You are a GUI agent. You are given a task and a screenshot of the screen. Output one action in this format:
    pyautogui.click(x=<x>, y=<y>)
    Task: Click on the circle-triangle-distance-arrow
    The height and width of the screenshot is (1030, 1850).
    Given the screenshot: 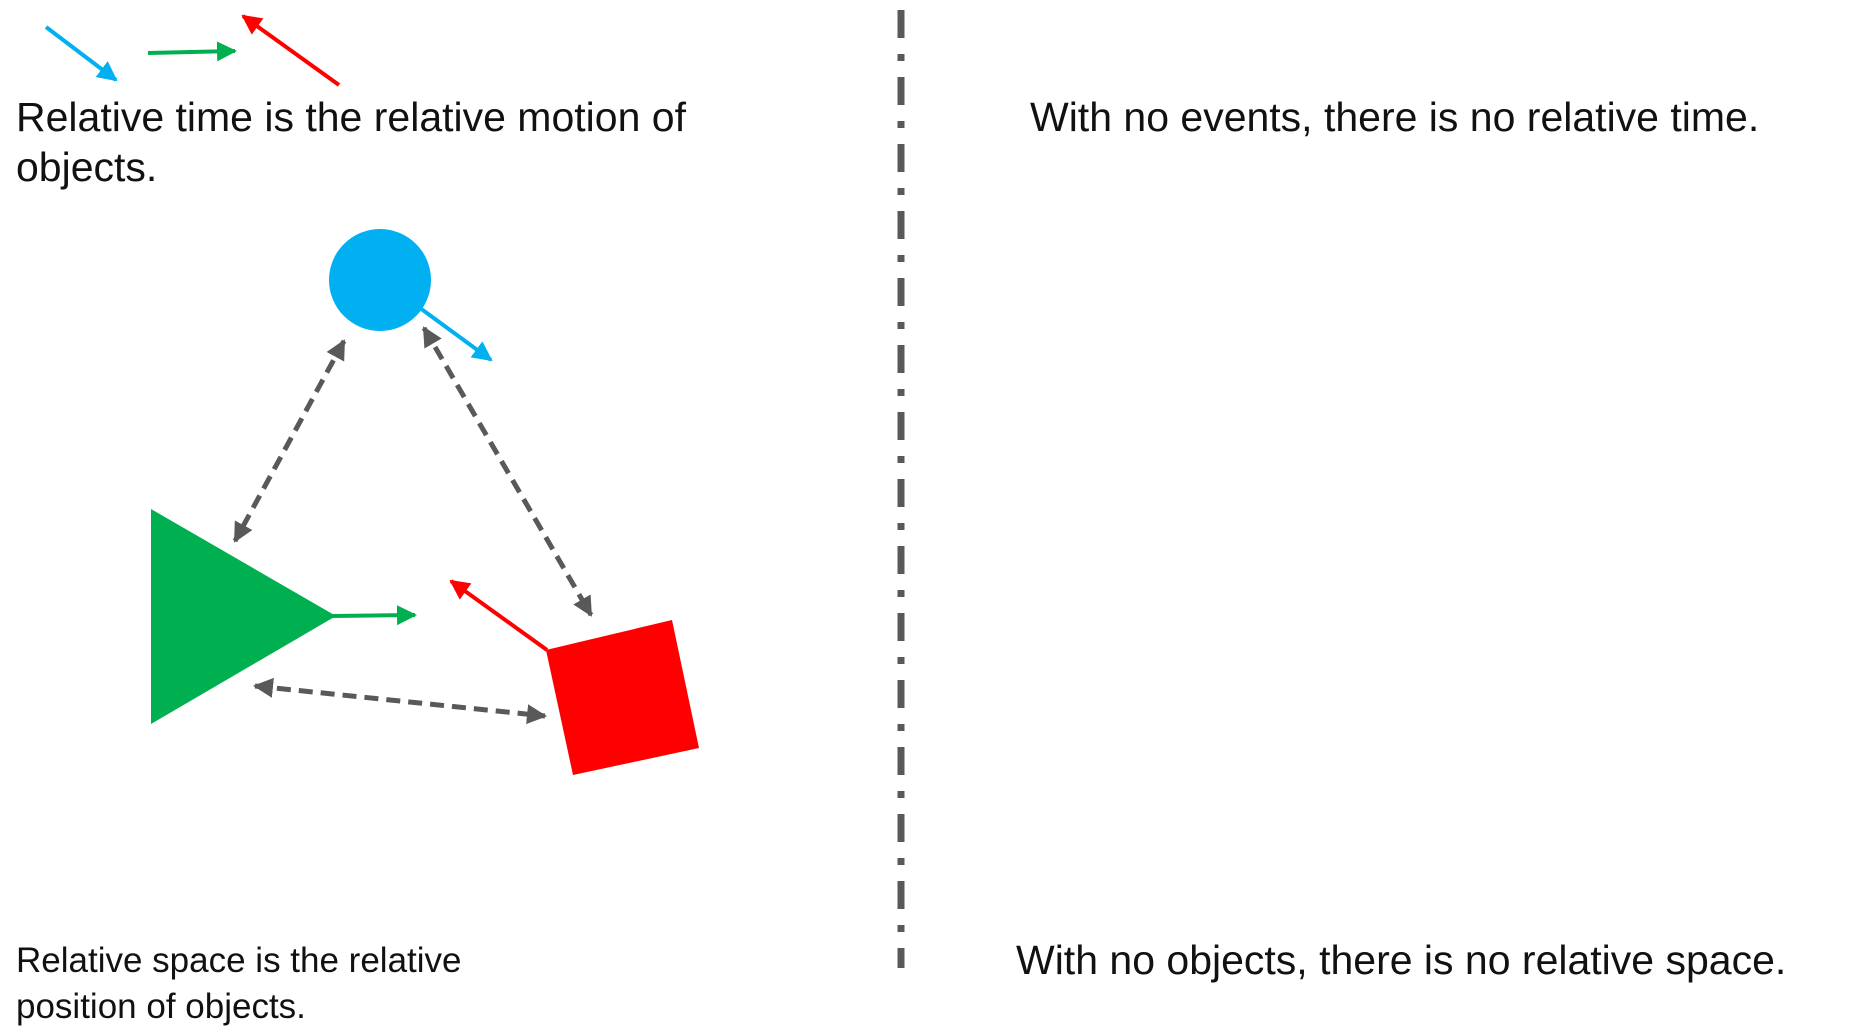 What is the action you would take?
    pyautogui.click(x=289, y=441)
    